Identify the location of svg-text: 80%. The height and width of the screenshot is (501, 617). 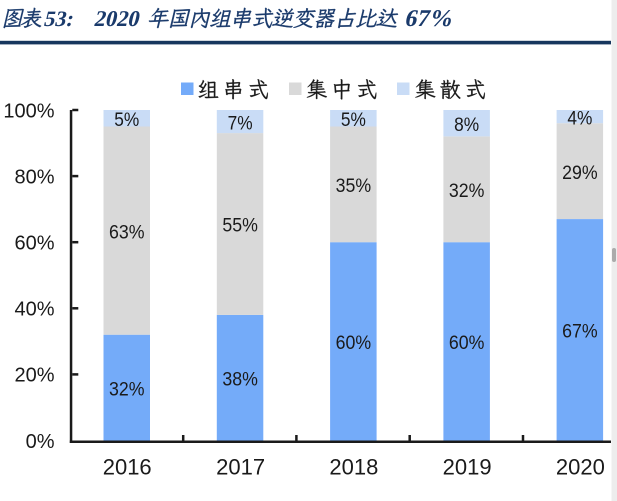
(34, 177).